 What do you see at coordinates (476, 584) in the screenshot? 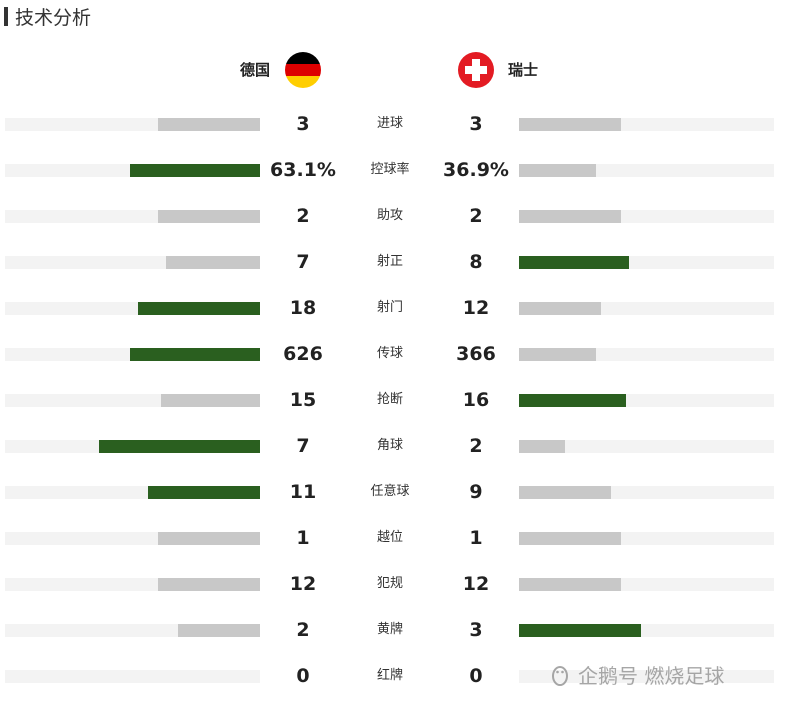
I see `away-value: 12` at bounding box center [476, 584].